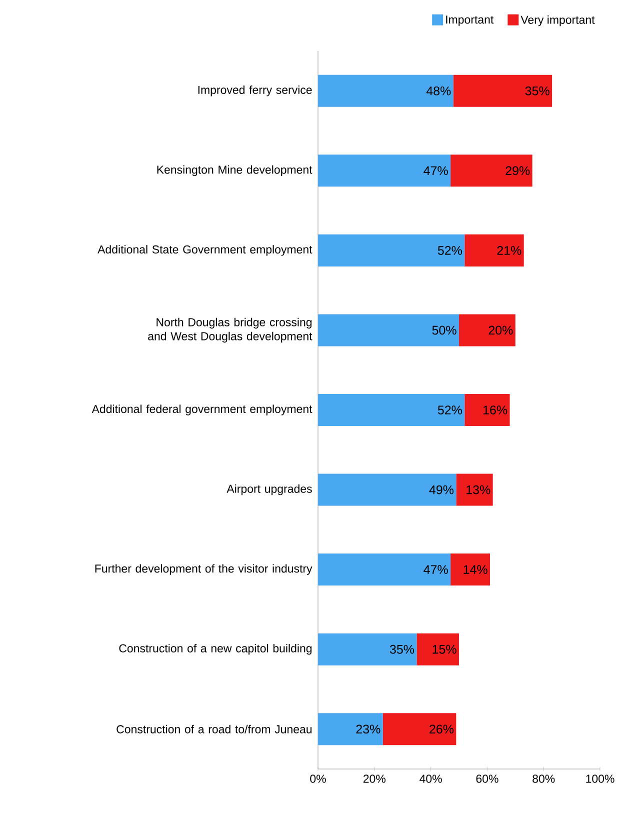 Image resolution: width=622 pixels, height=829 pixels. I want to click on y-tick-label: Further development of the visitor industry, so click(203, 569).